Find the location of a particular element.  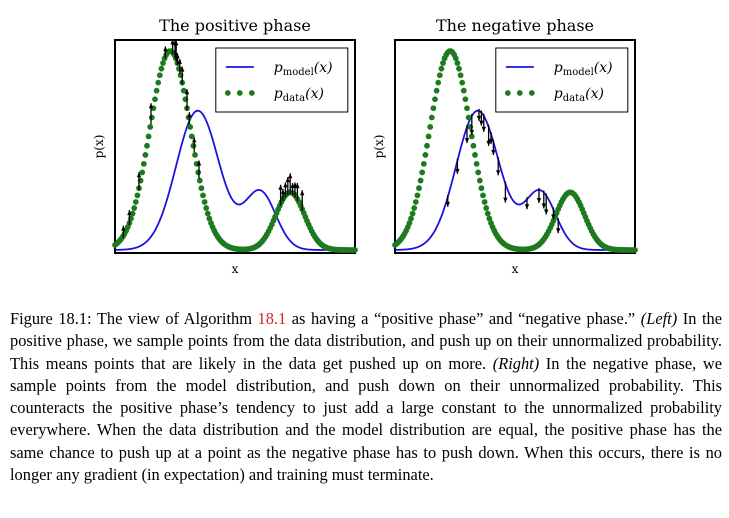

panel-title: The positive phase is located at coordinates (235, 25).